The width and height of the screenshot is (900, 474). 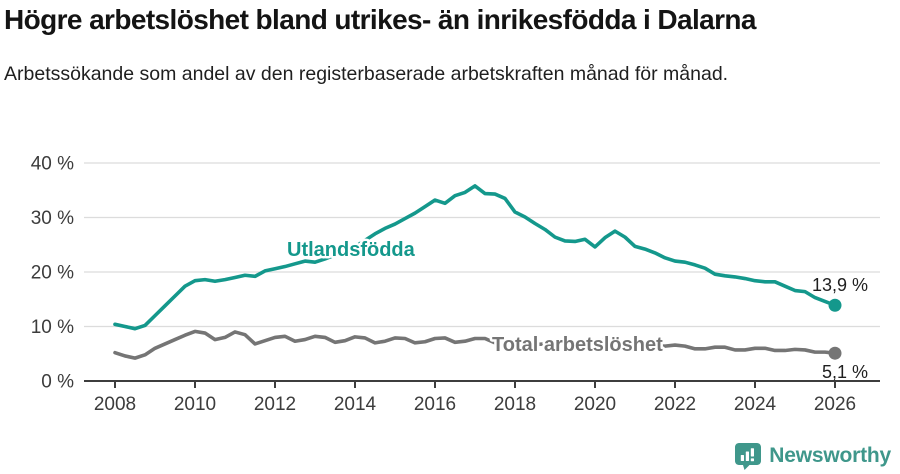 What do you see at coordinates (515, 404) in the screenshot?
I see `x-axis-tick-label: 2018` at bounding box center [515, 404].